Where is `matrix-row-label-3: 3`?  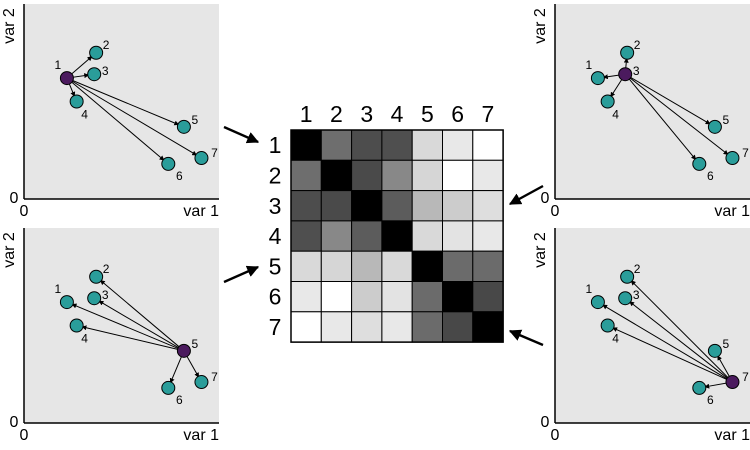 matrix-row-label-3: 3 is located at coordinates (275, 206).